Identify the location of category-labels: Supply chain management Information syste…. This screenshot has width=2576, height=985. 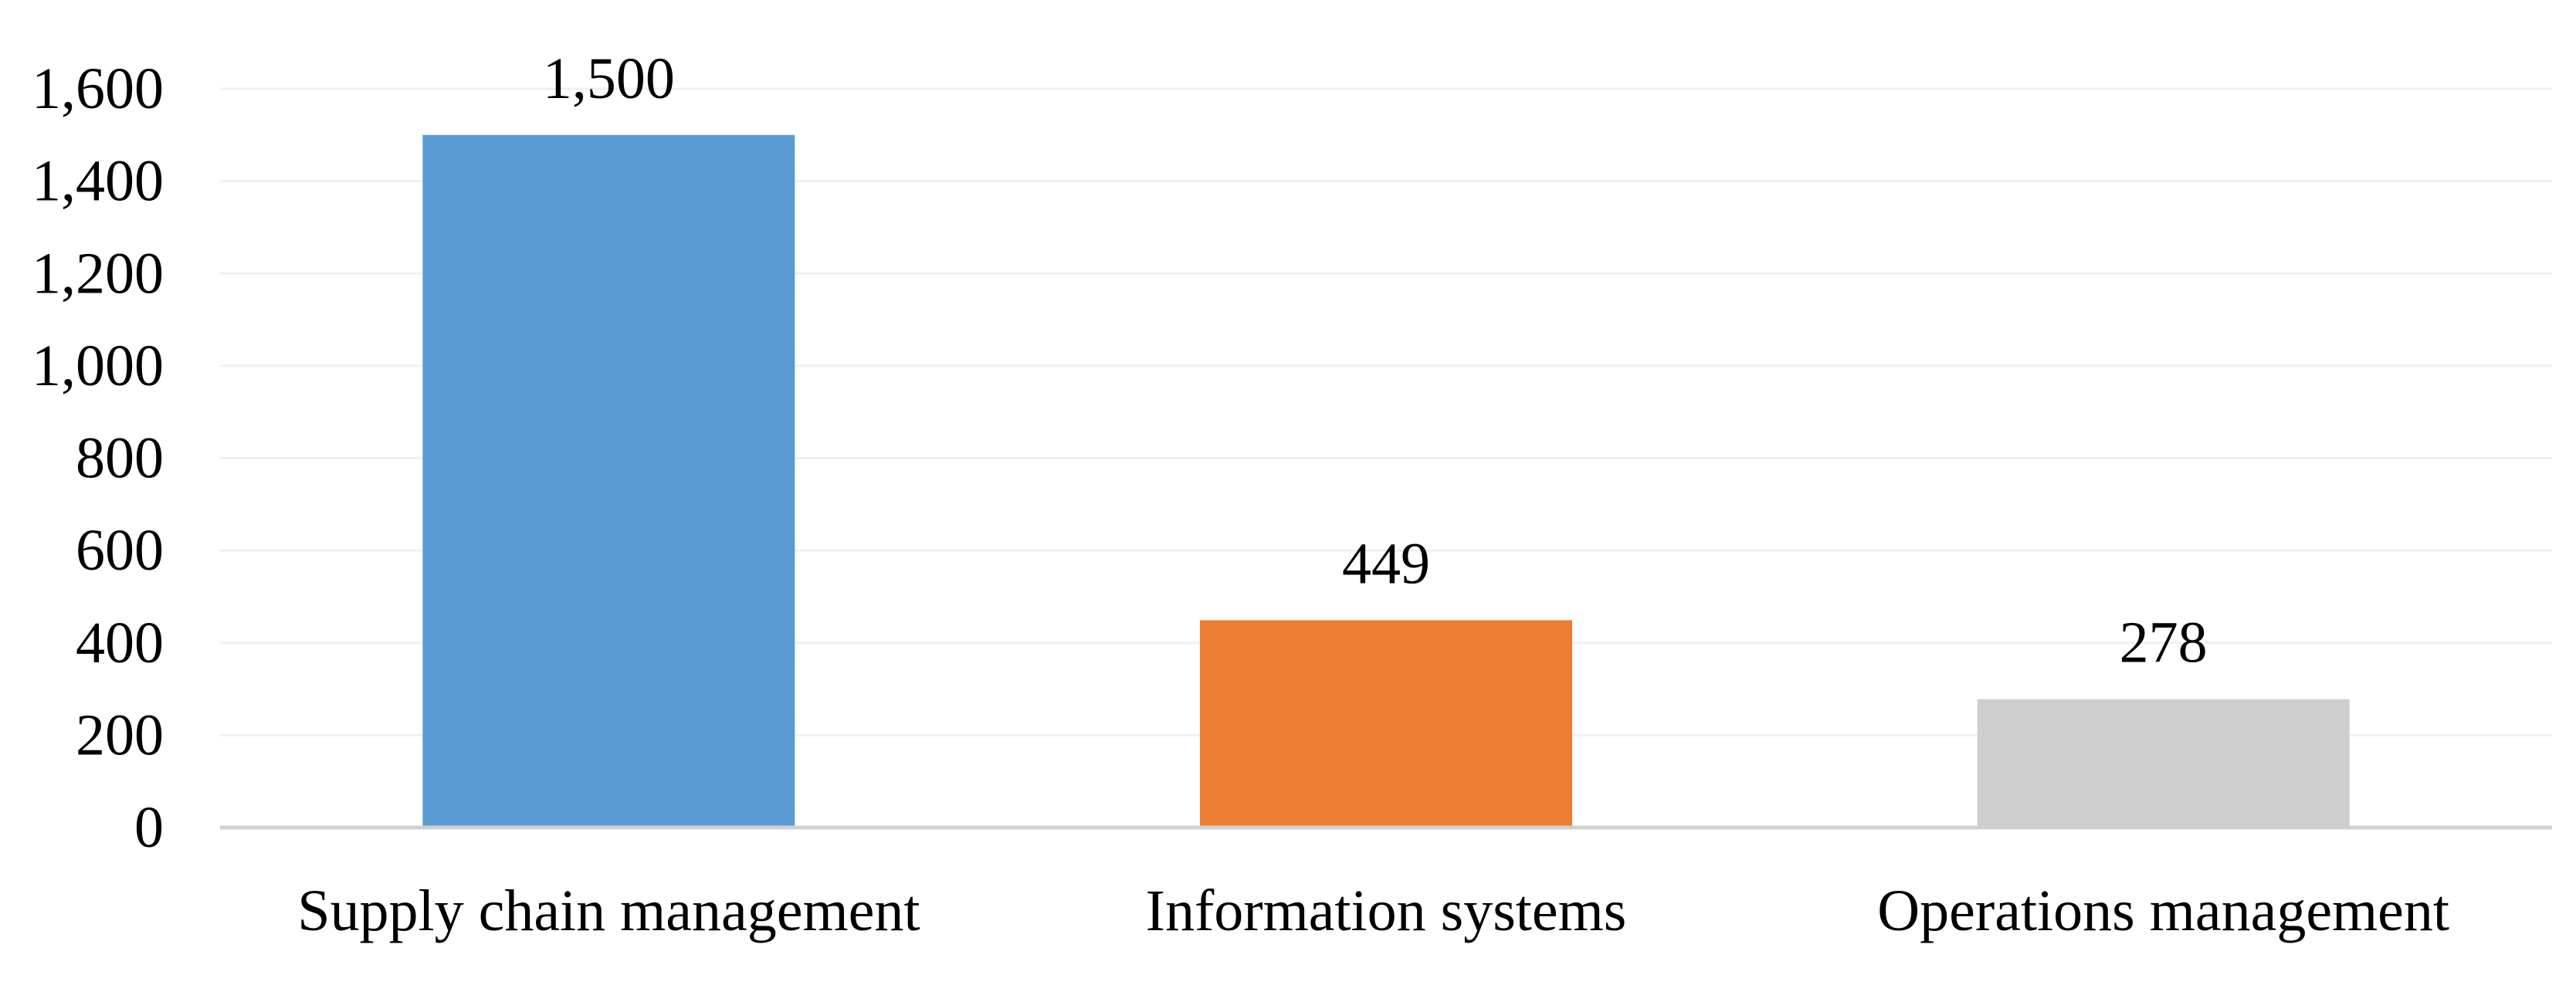
(1373, 911).